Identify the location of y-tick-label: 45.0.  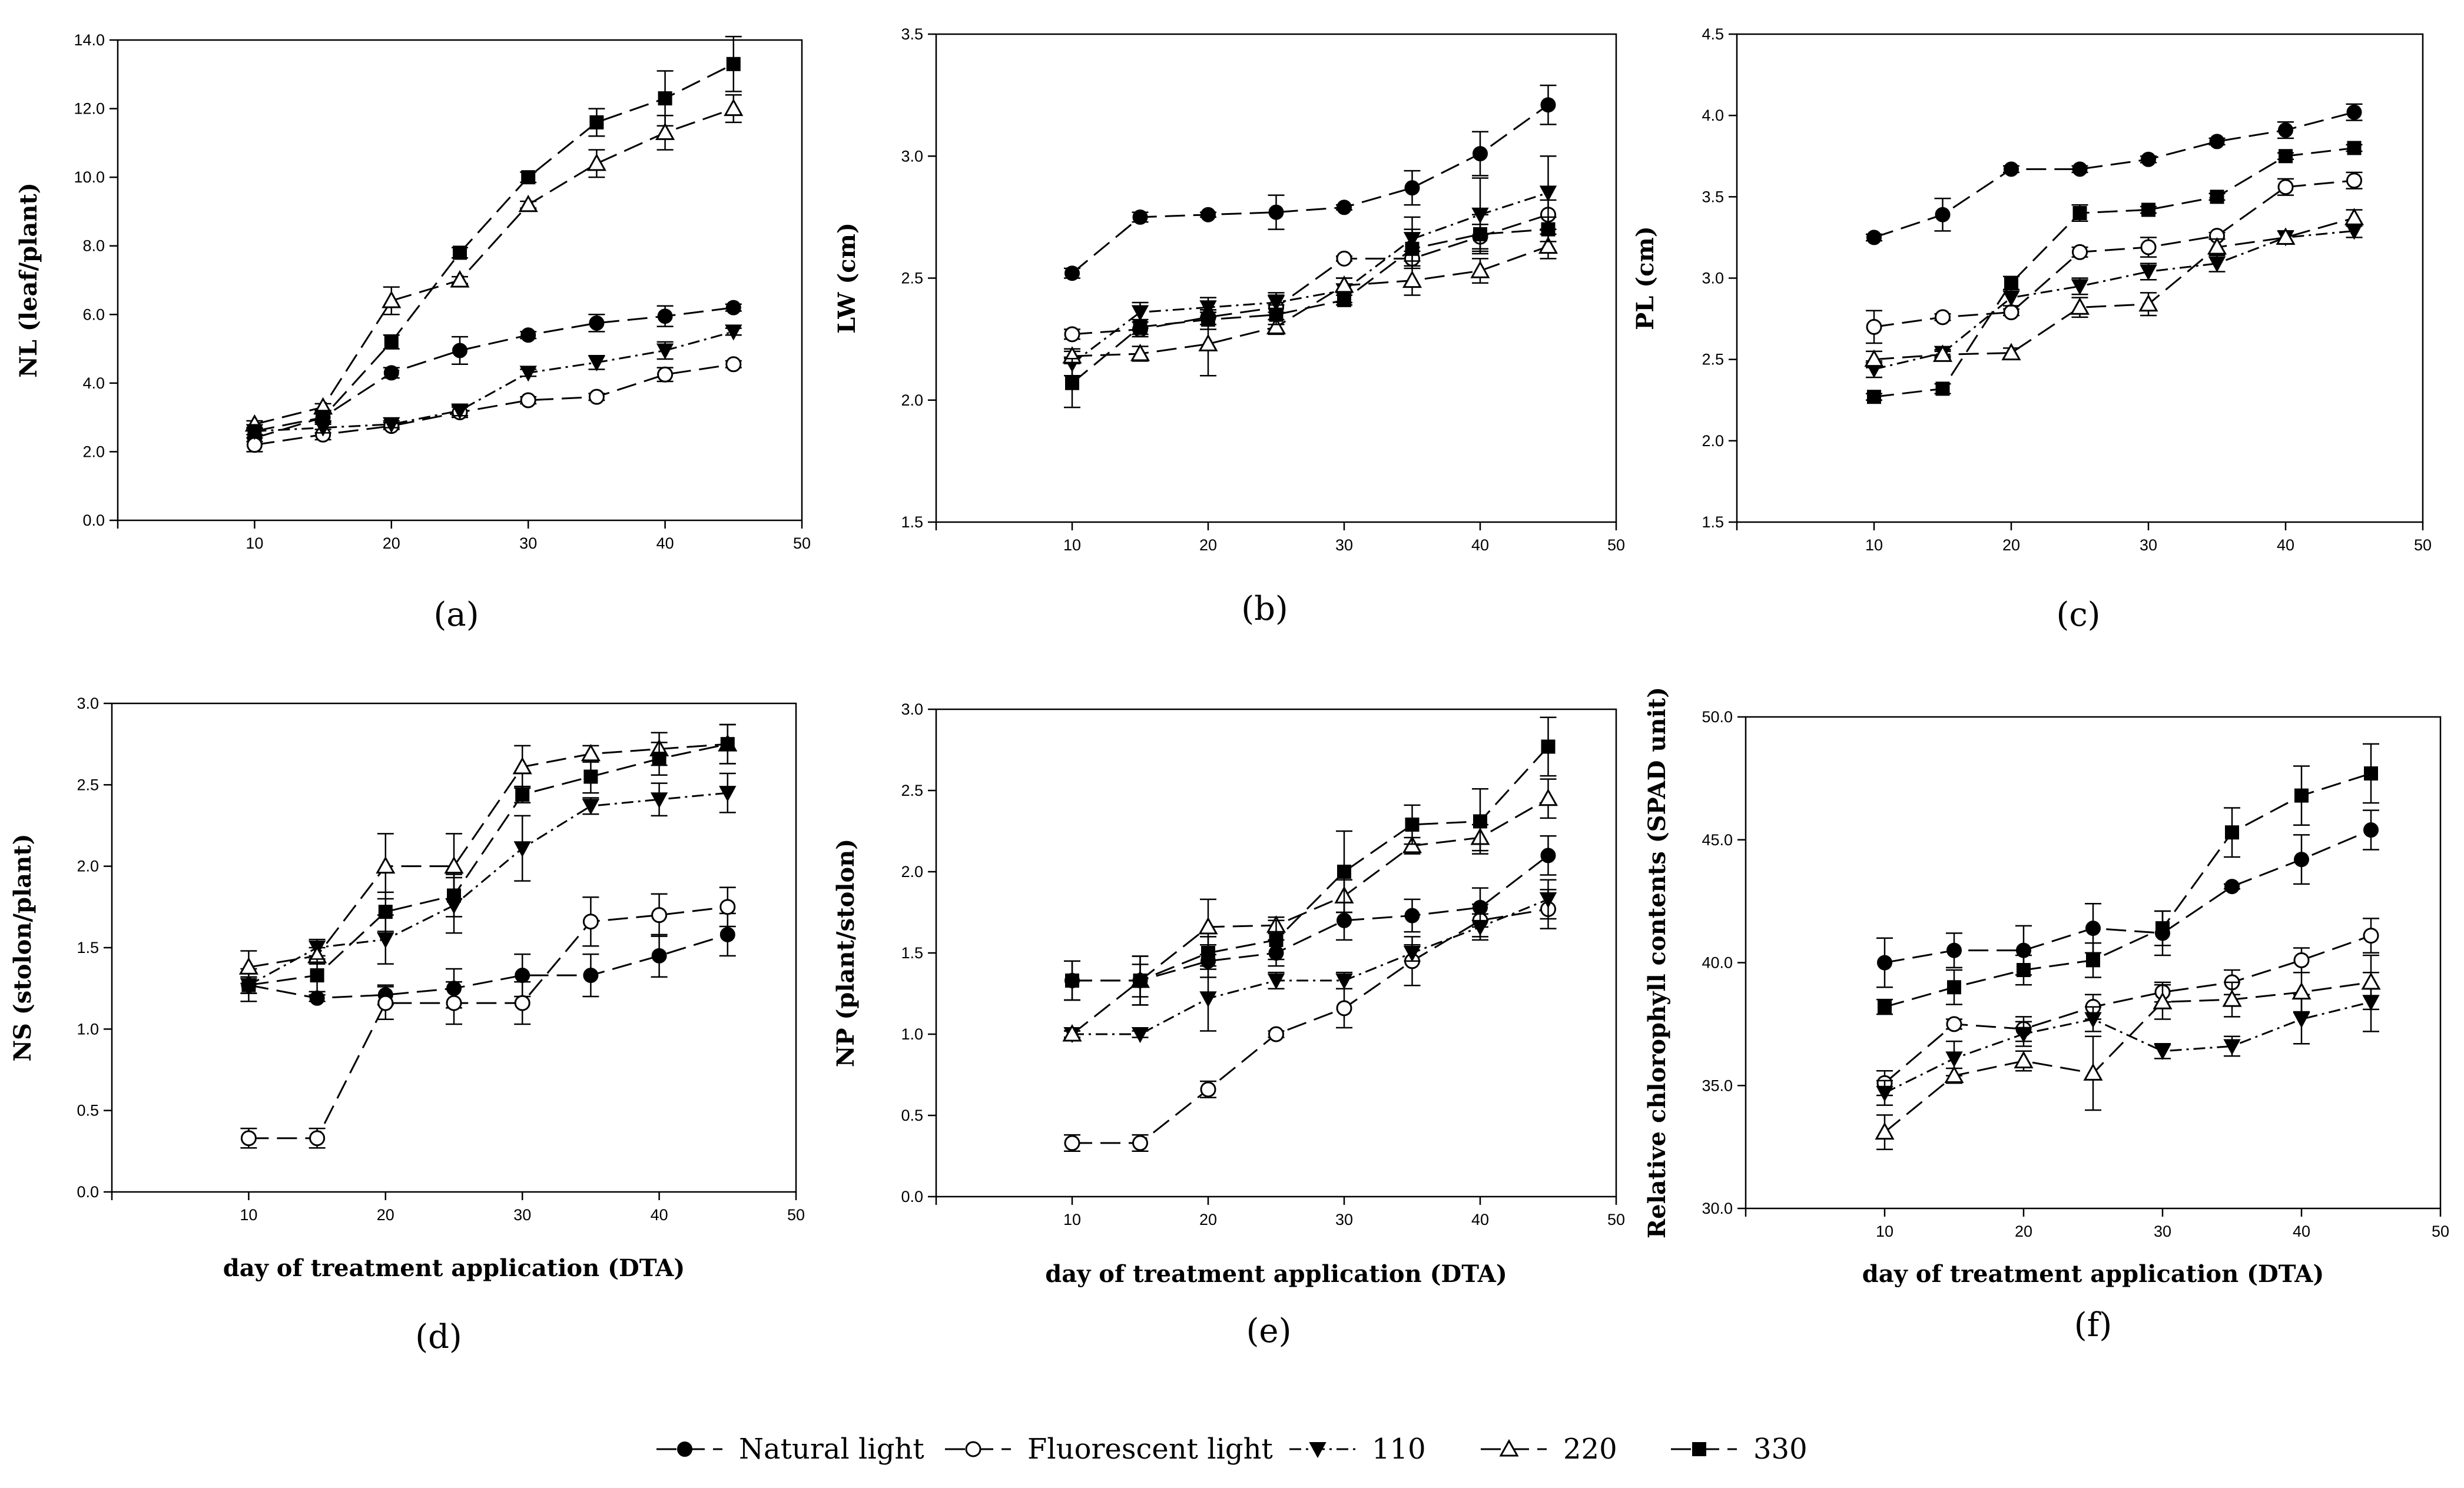
(1717, 840).